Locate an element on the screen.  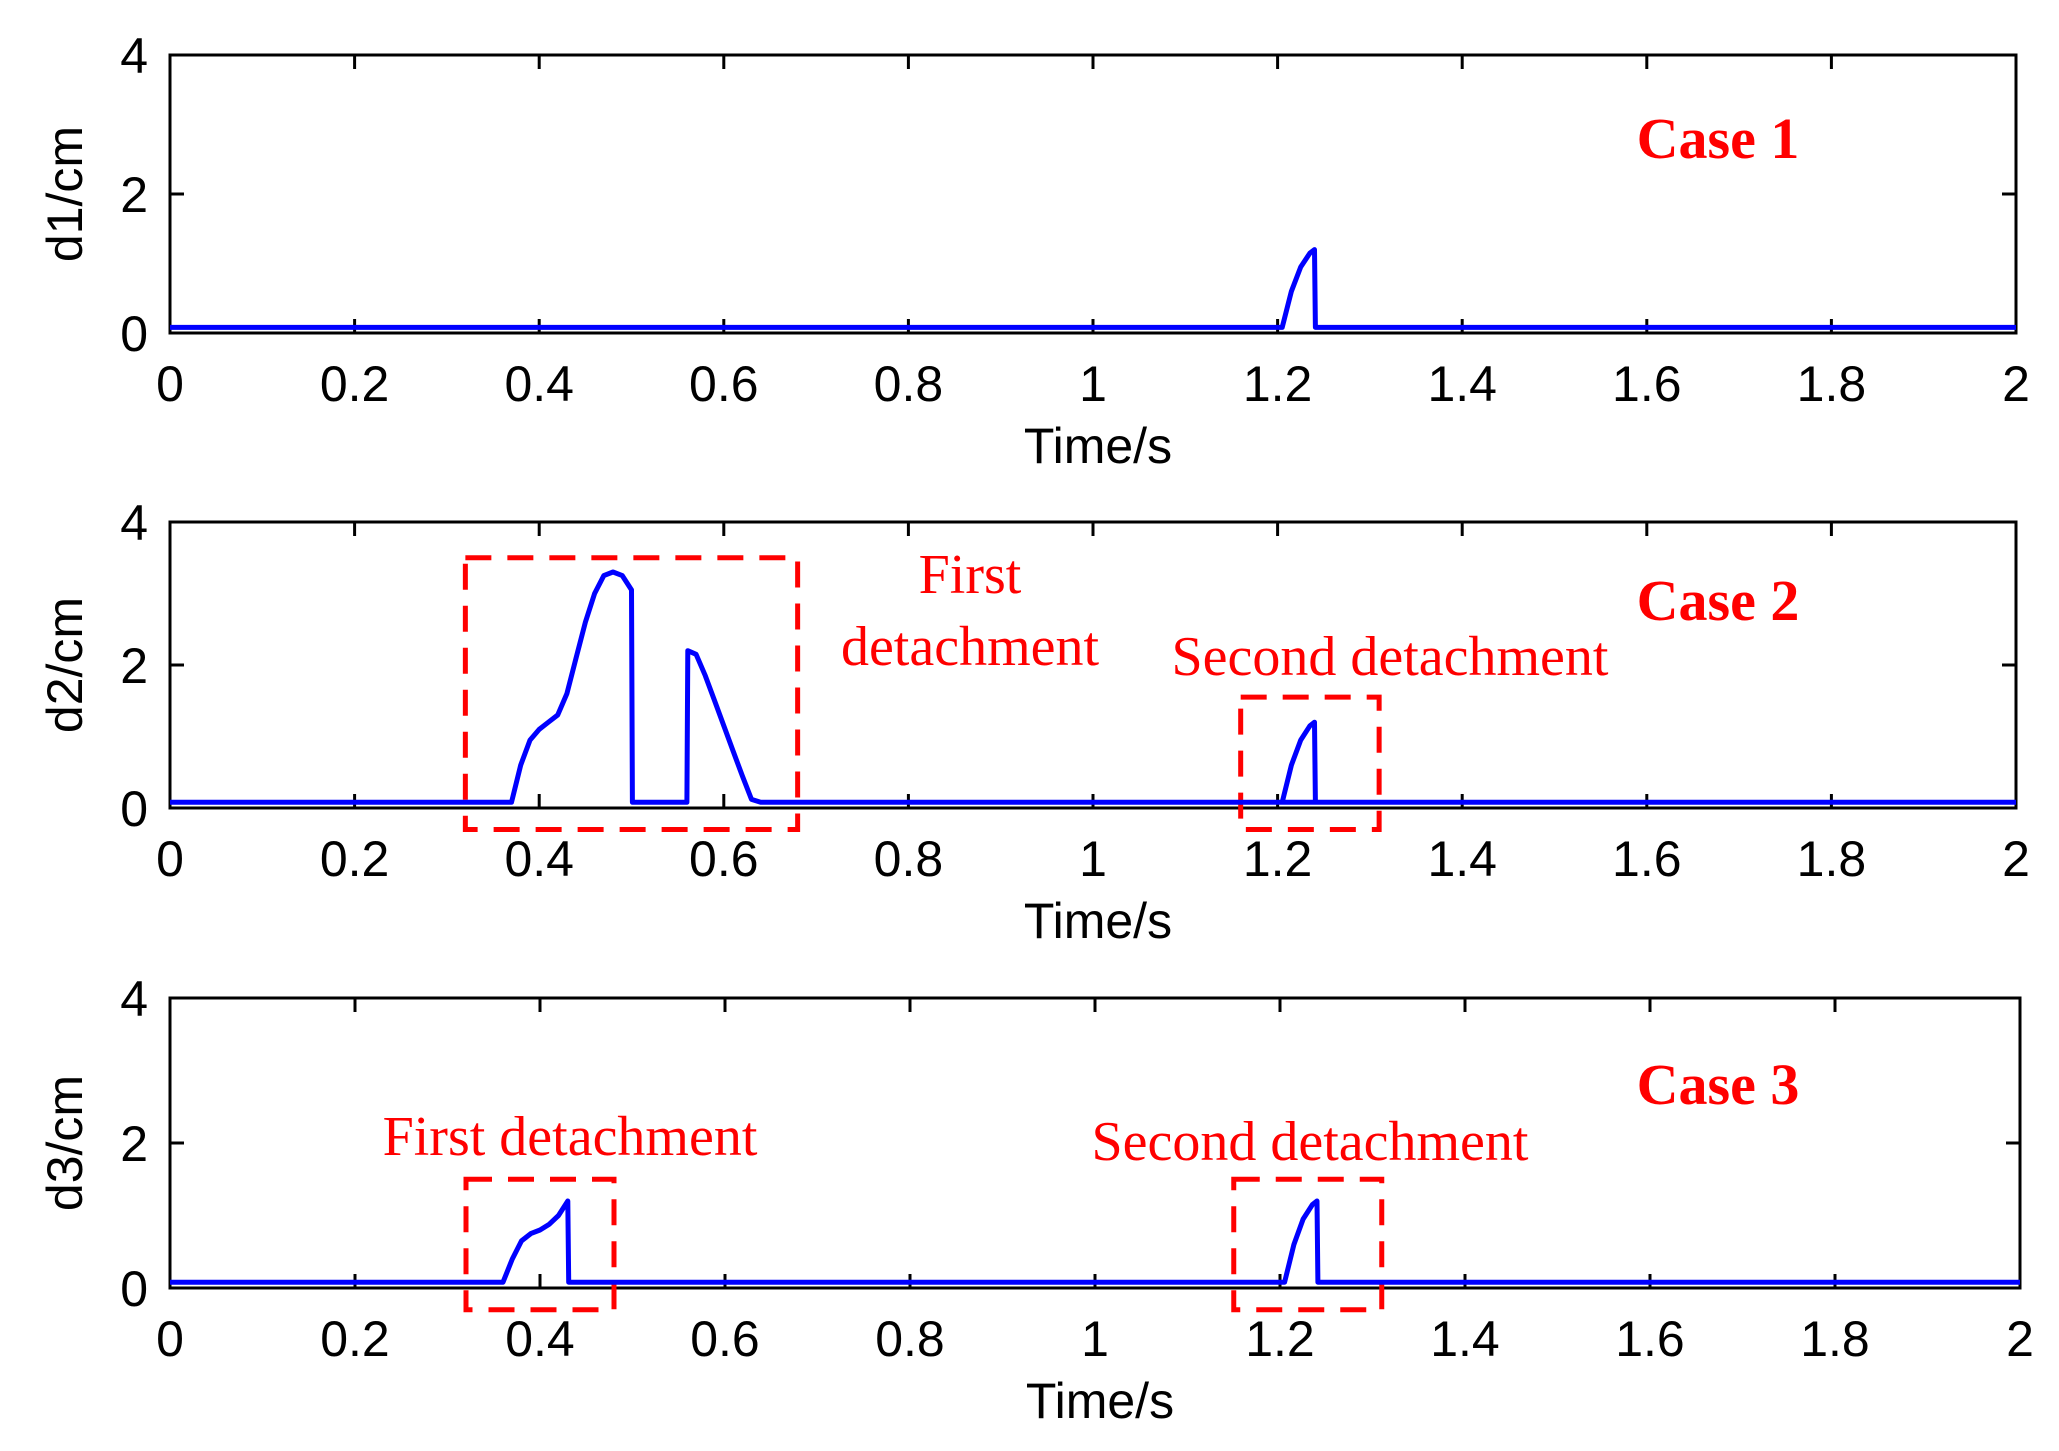
y-axis-label: d2/cm is located at coordinates (65, 665).